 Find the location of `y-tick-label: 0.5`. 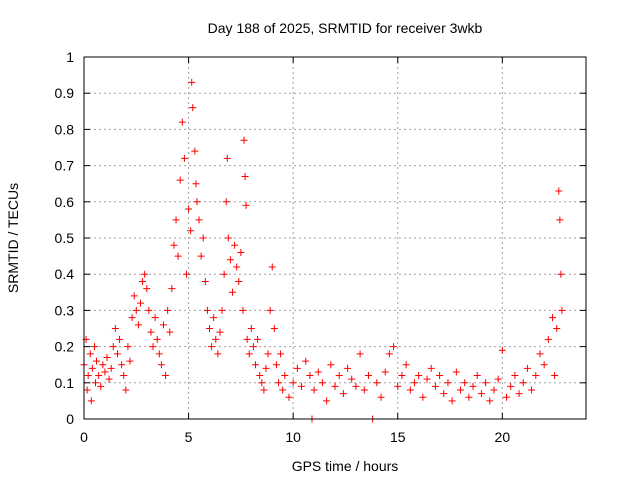

y-tick-label: 0.5 is located at coordinates (65, 238).